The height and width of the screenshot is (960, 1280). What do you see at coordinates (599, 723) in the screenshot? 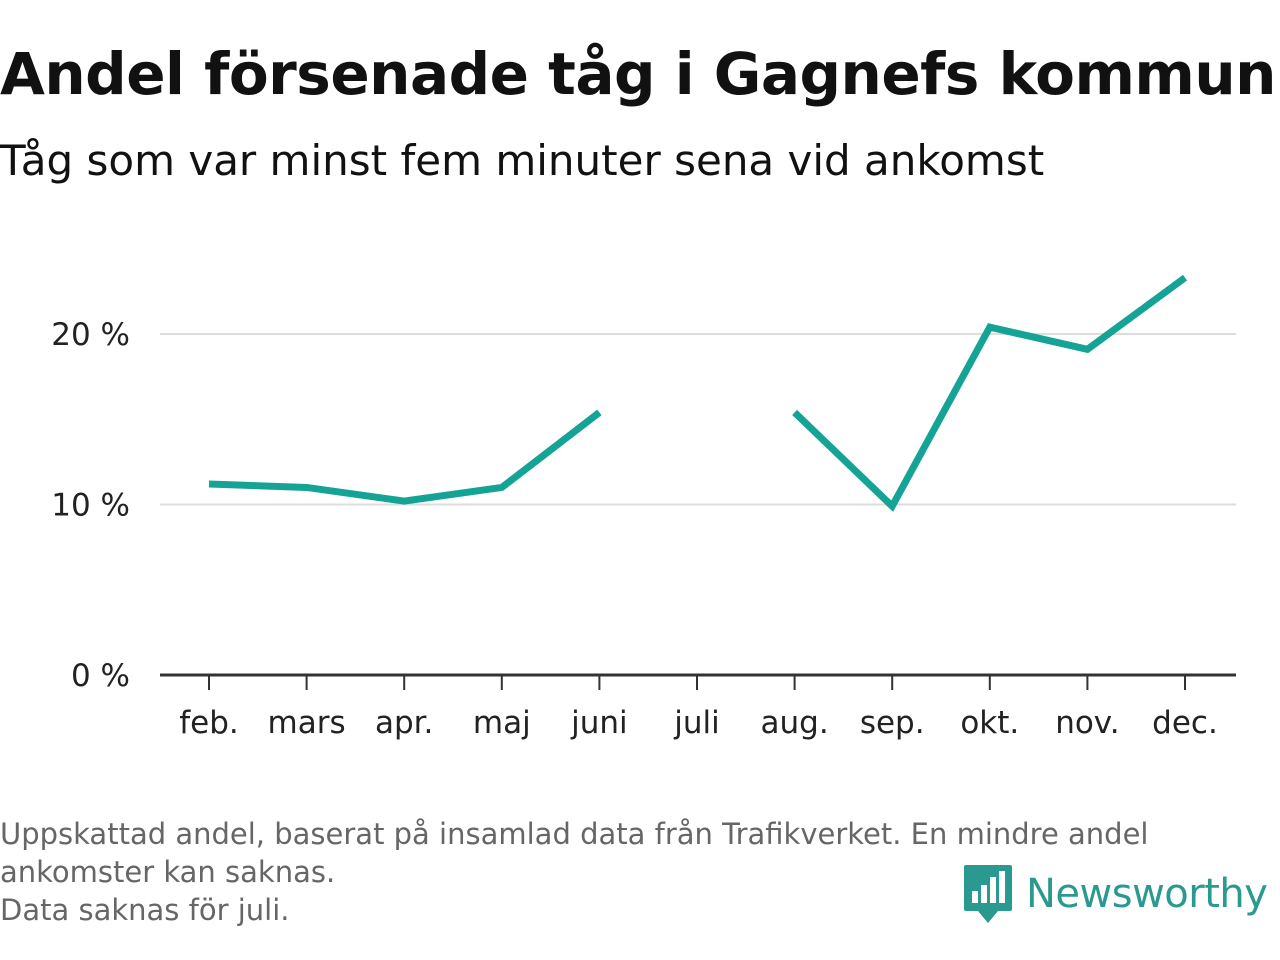
I see `x-tick-label: juni` at bounding box center [599, 723].